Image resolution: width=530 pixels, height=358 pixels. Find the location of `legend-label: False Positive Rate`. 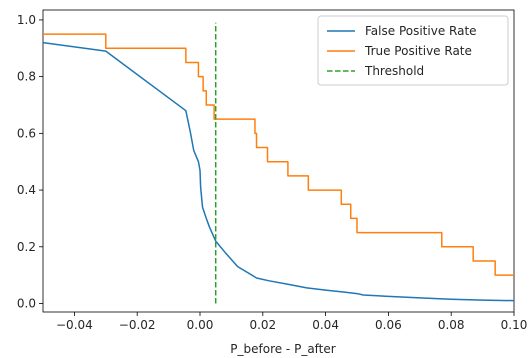

legend-label: False Positive Rate is located at coordinates (421, 31).